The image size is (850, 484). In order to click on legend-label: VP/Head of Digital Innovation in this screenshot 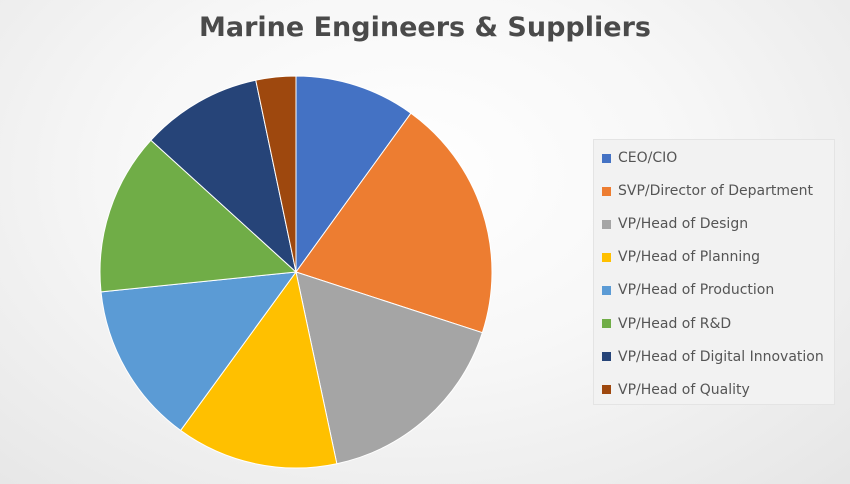, I will do `click(721, 356)`.